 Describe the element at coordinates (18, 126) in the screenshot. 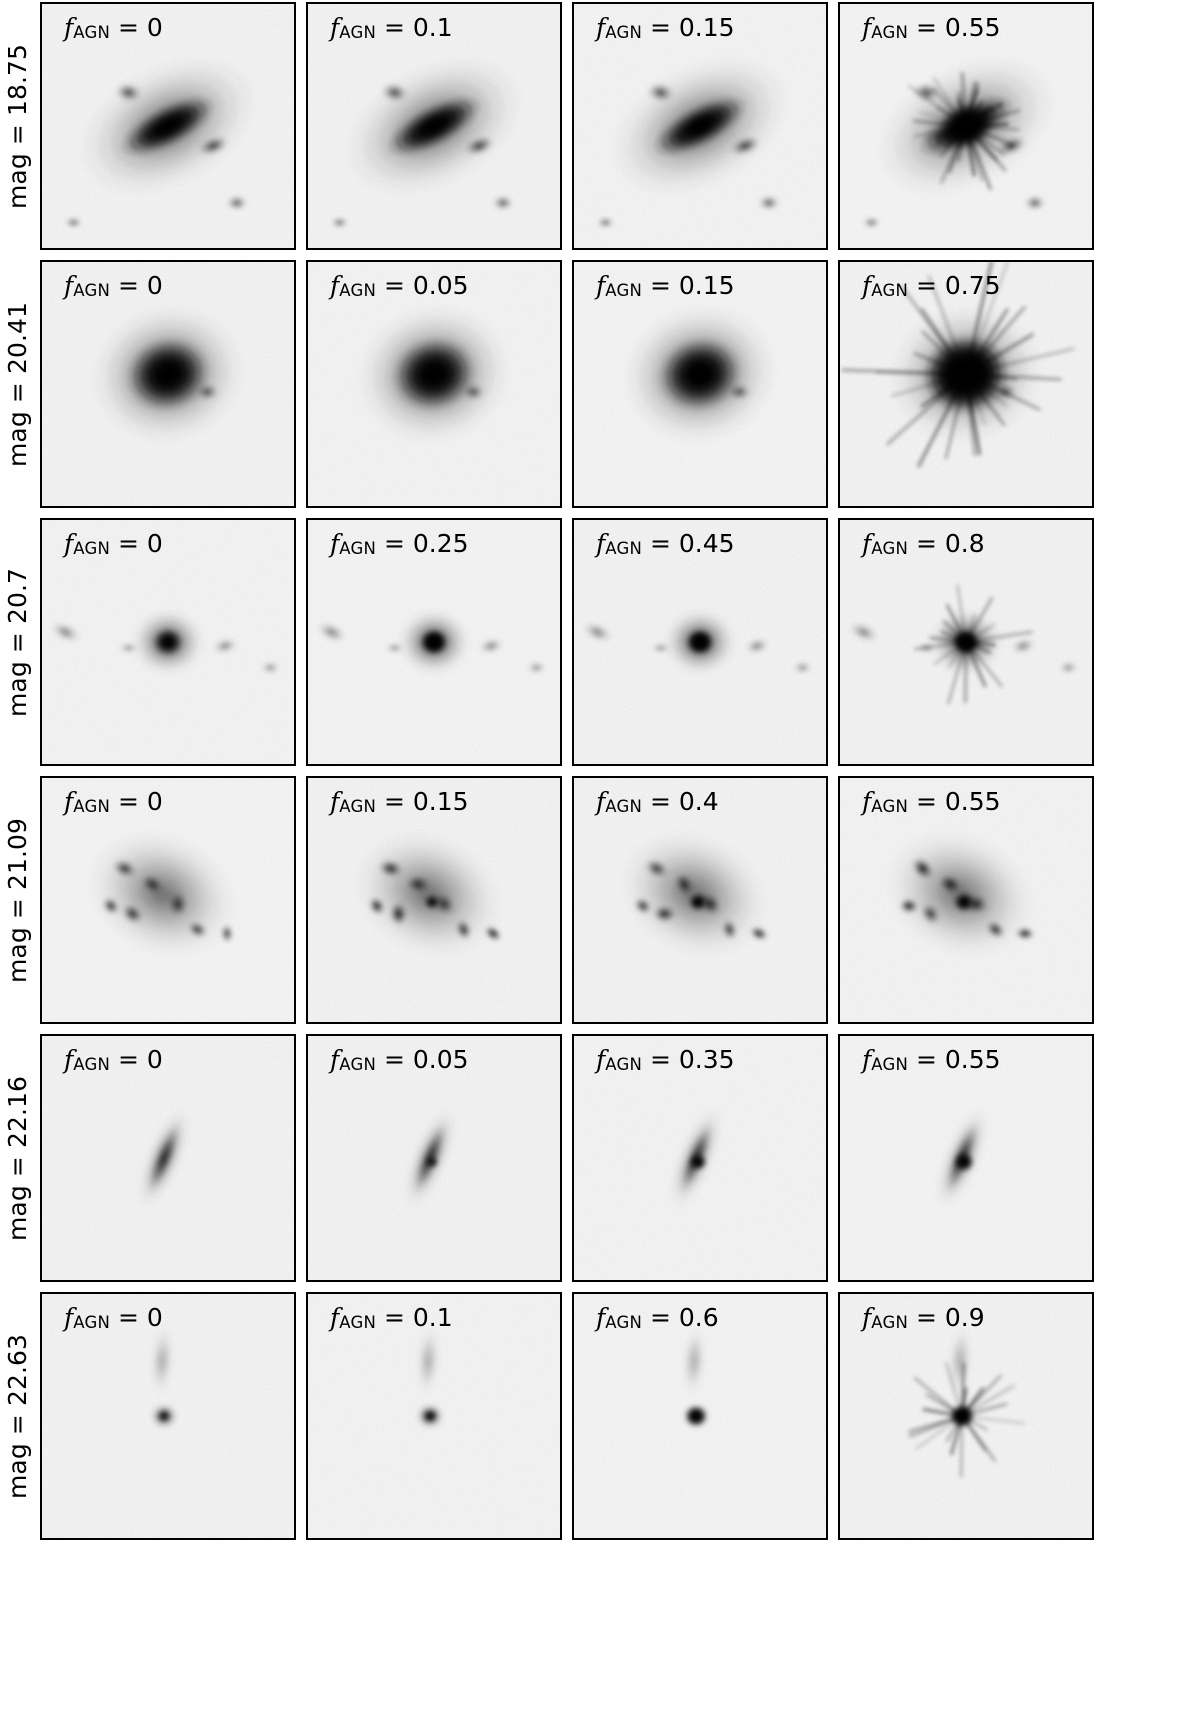

I see `row-label-magnitude: mag = 18.75` at that location.